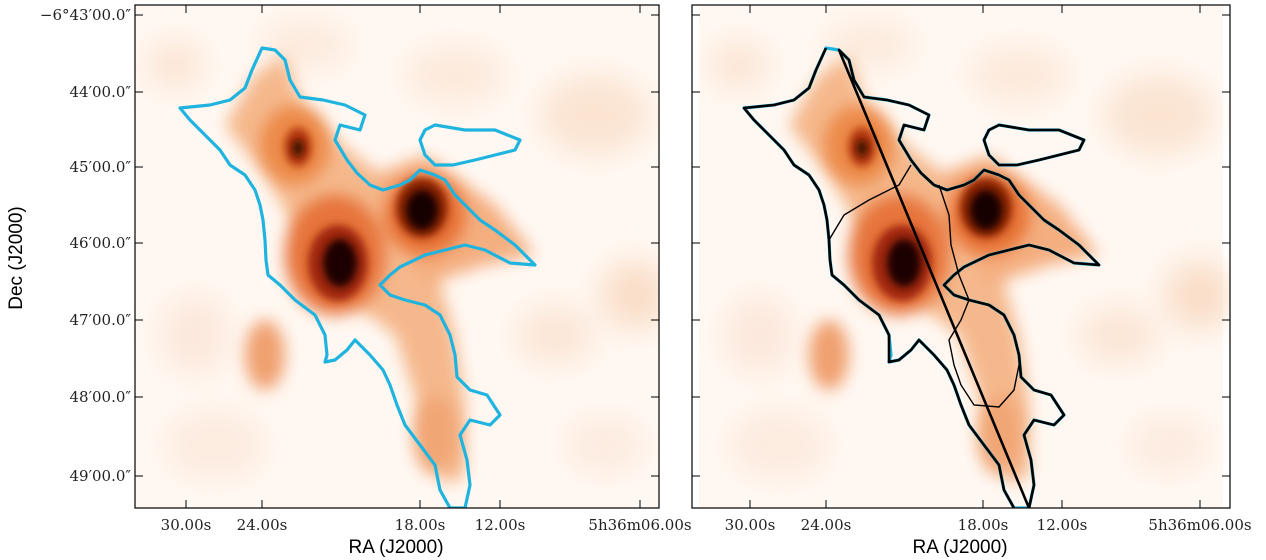  I want to click on y-axis-label: Dec (J2000), so click(16, 258).